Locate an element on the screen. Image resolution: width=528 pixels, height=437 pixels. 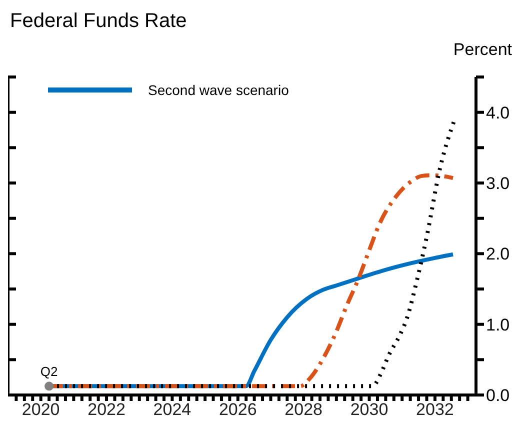
annotation: Q2 is located at coordinates (49, 372).